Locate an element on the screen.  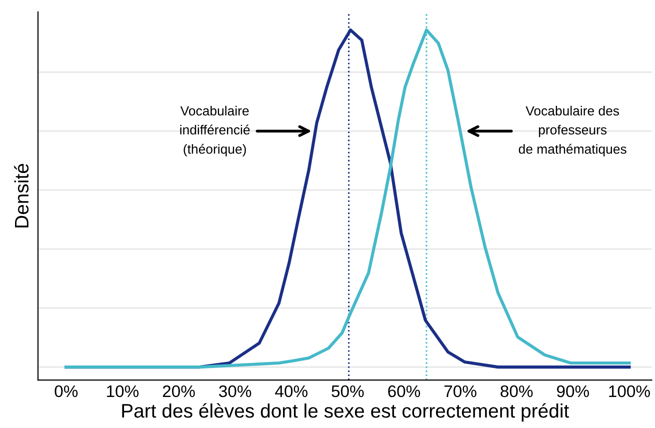
x-tick-label: 60% is located at coordinates (404, 391).